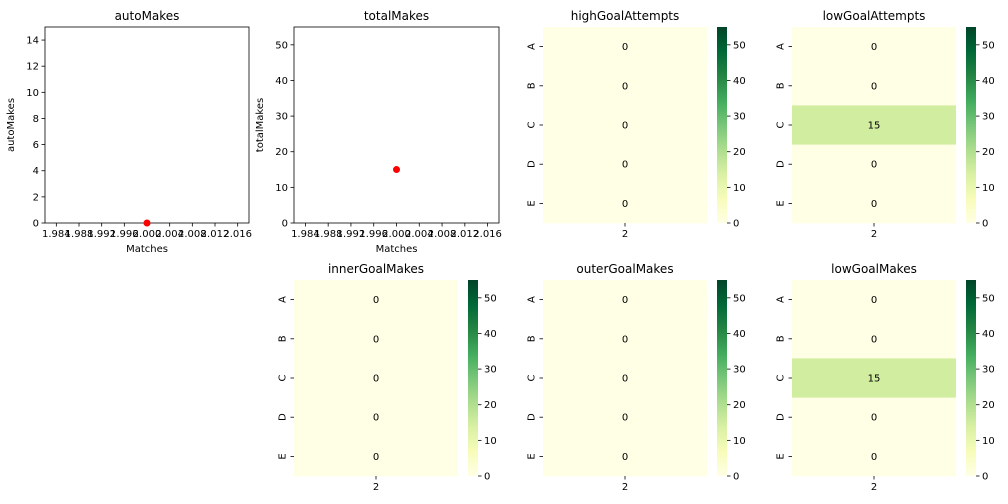 Image resolution: width=1008 pixels, height=504 pixels. I want to click on y-tick-label: 50, so click(281, 45).